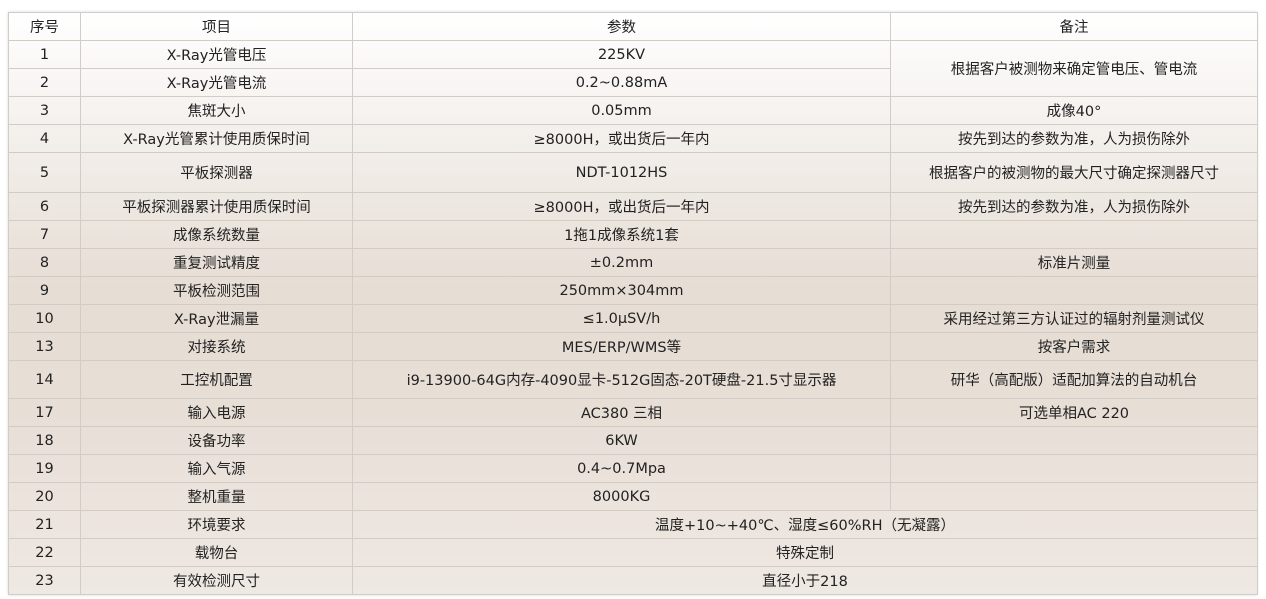 Image resolution: width=1266 pixels, height=599 pixels. I want to click on header-note: 备注, so click(1074, 26).